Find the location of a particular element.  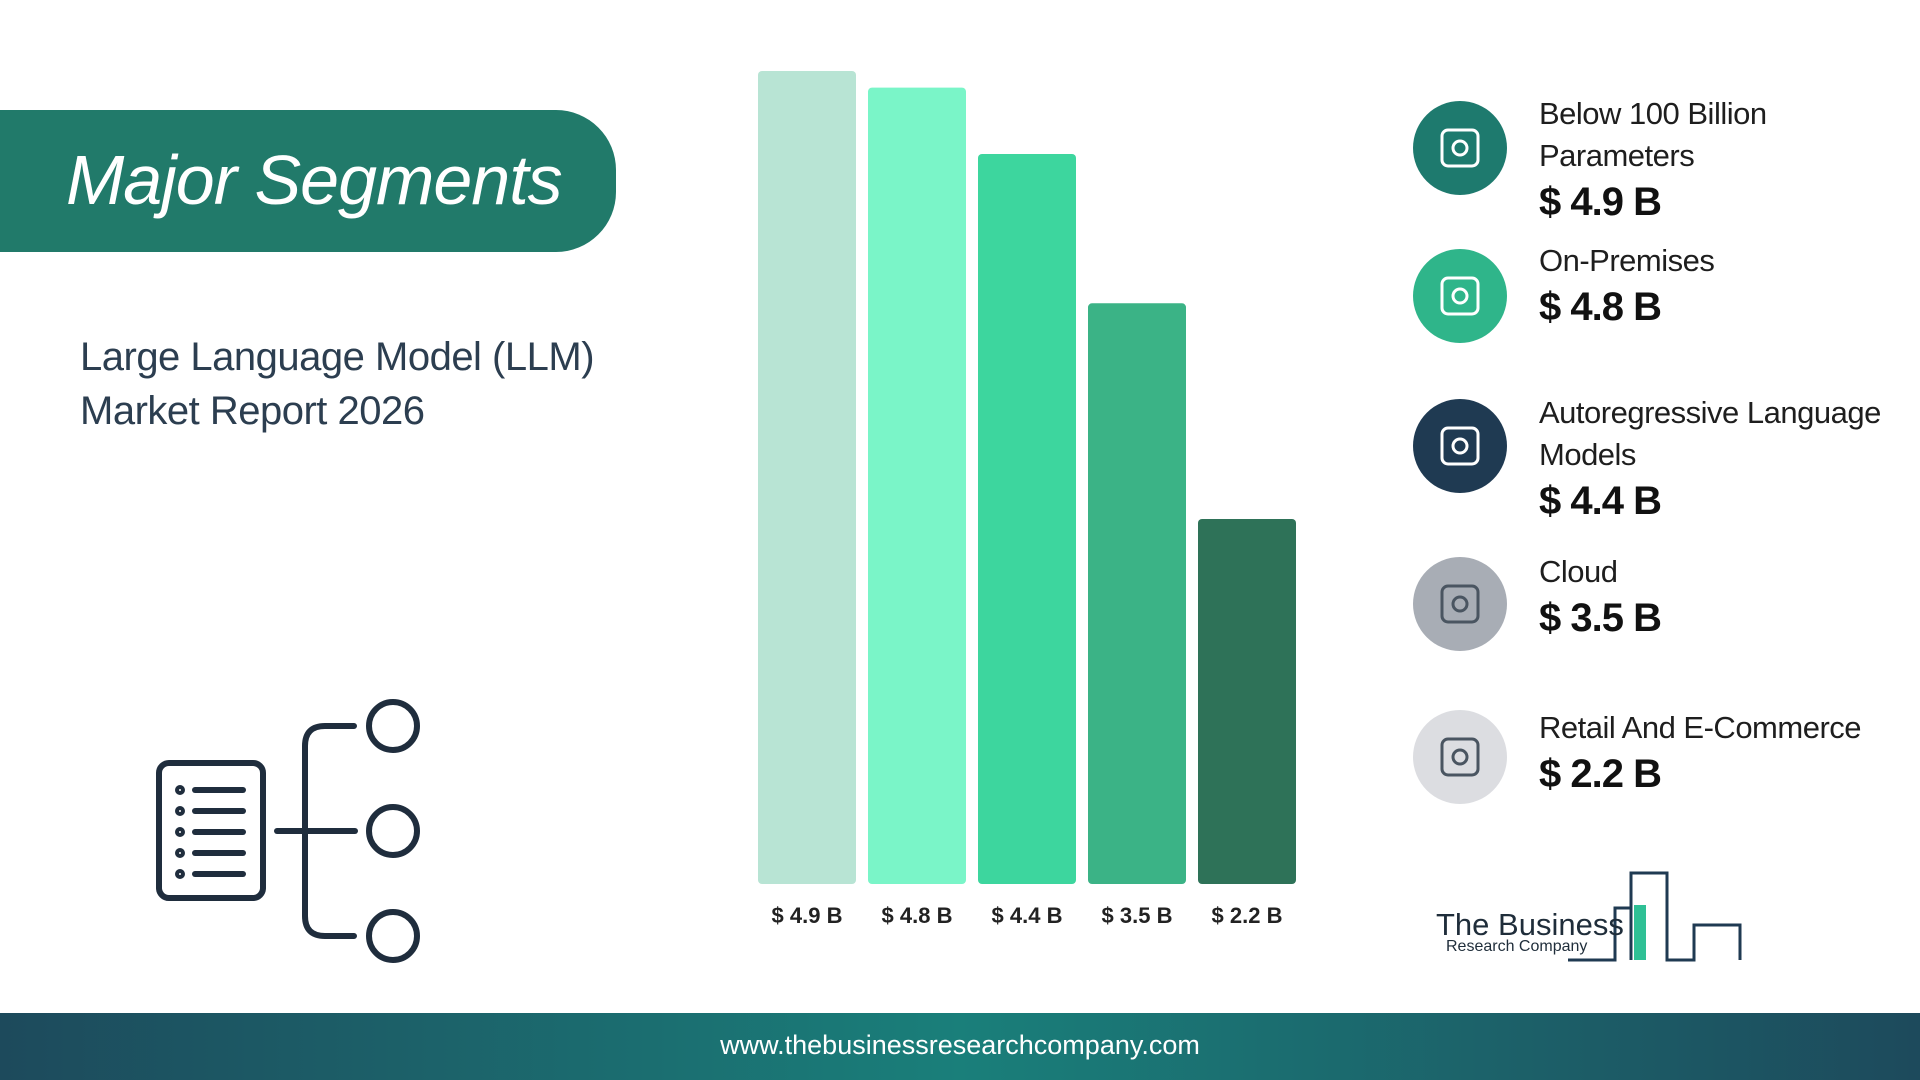

bar-value-label: $ 2.2 B is located at coordinates (1247, 915).